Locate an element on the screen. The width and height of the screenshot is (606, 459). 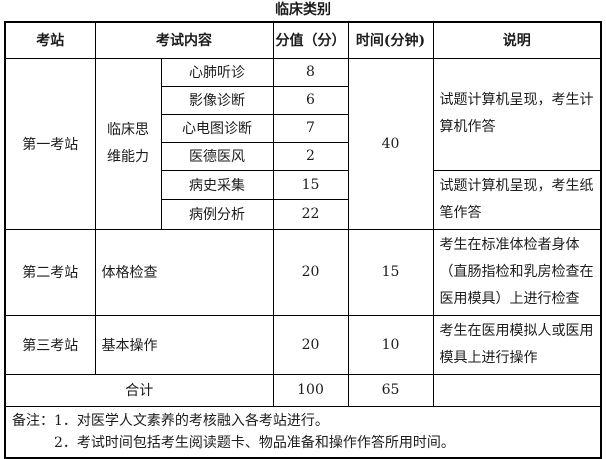
station3-time: 10 is located at coordinates (390, 344).